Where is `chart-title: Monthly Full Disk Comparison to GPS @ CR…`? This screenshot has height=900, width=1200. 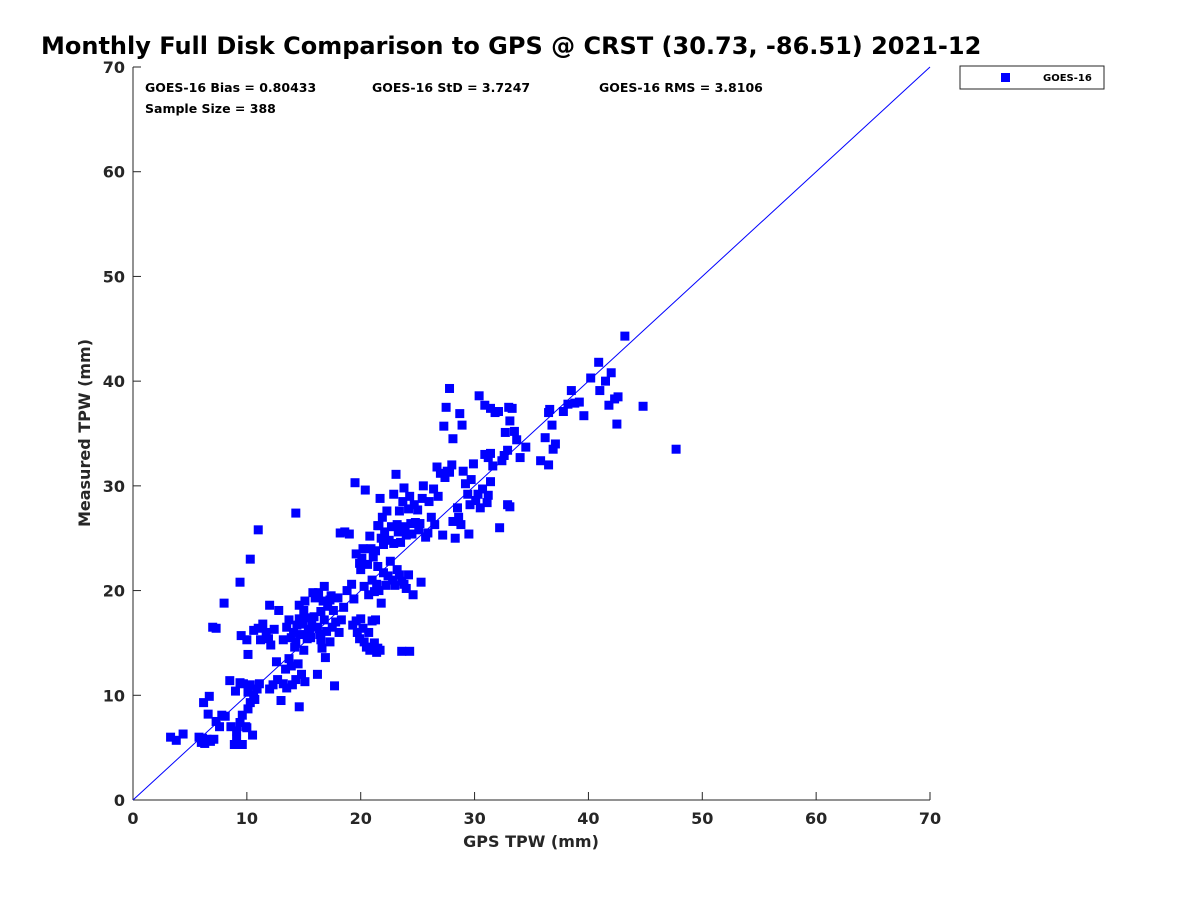
chart-title: Monthly Full Disk Comparison to GPS @ CR… is located at coordinates (511, 46).